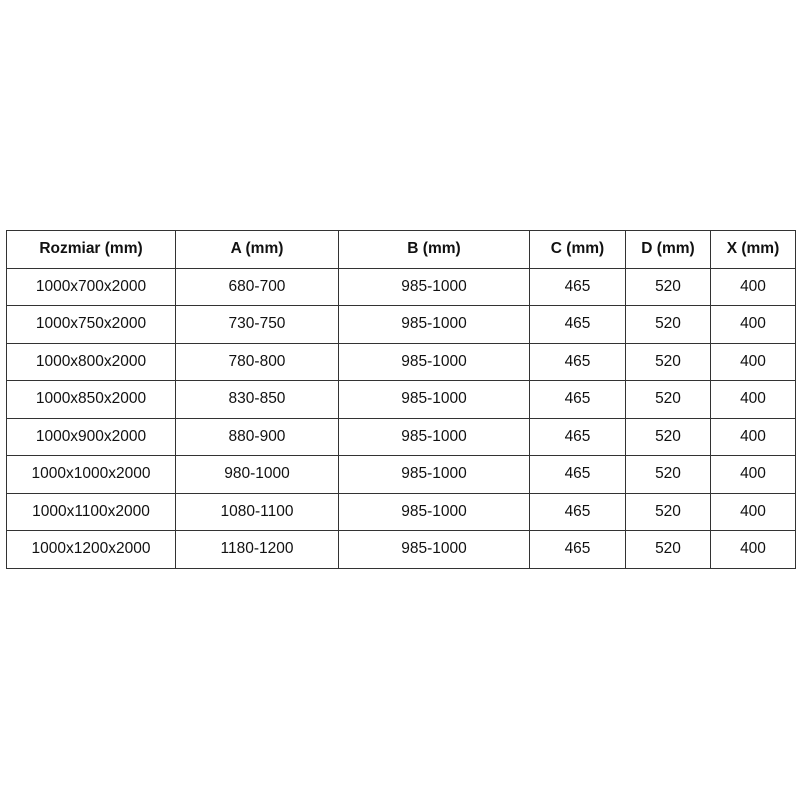 The width and height of the screenshot is (800, 800). I want to click on table-cell: 1000x1100x2000, so click(91, 511).